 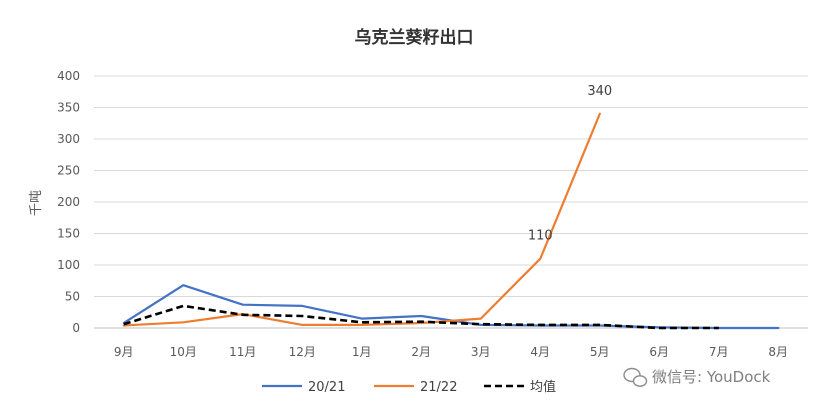 I want to click on y-axis-ticks: 0 50 100 150 200 250 300 350 400, so click(x=68, y=202).